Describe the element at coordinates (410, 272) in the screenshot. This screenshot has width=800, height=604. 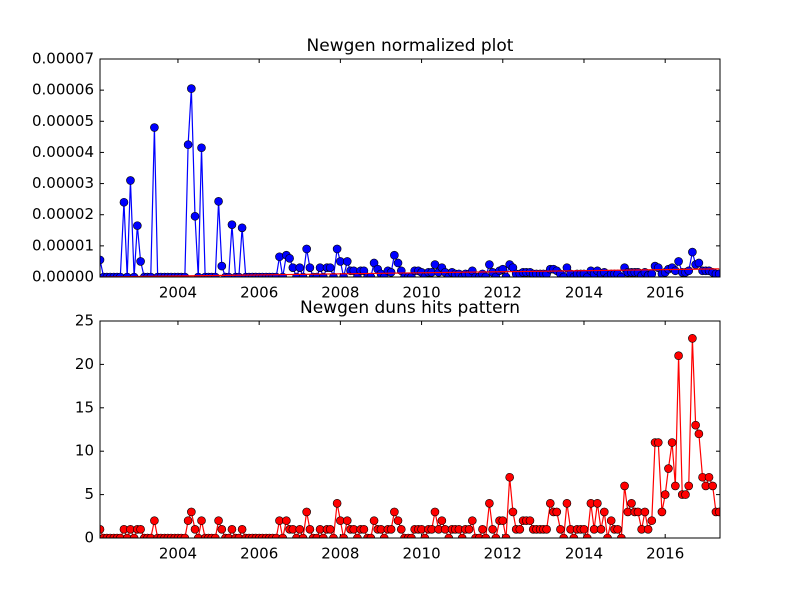
I see `series-line` at that location.